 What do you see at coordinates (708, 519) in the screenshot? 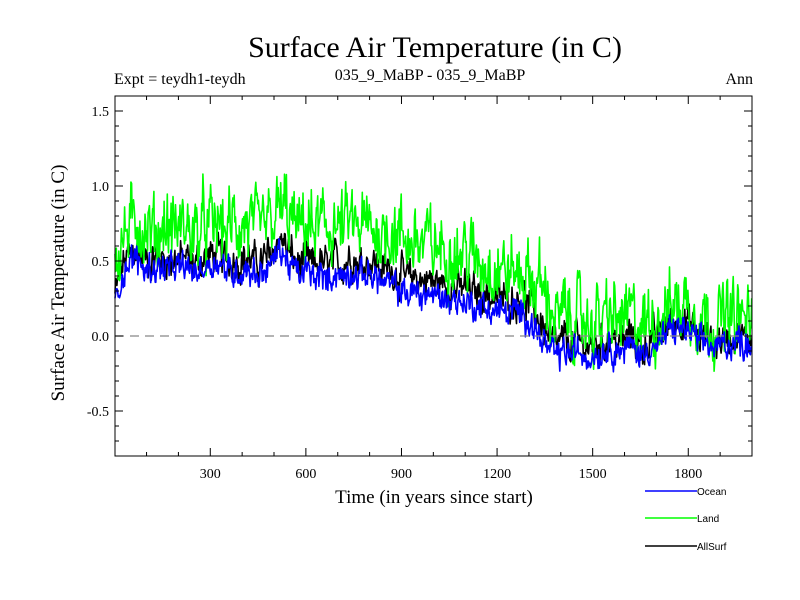
I see `legend-label-land: Land` at bounding box center [708, 519].